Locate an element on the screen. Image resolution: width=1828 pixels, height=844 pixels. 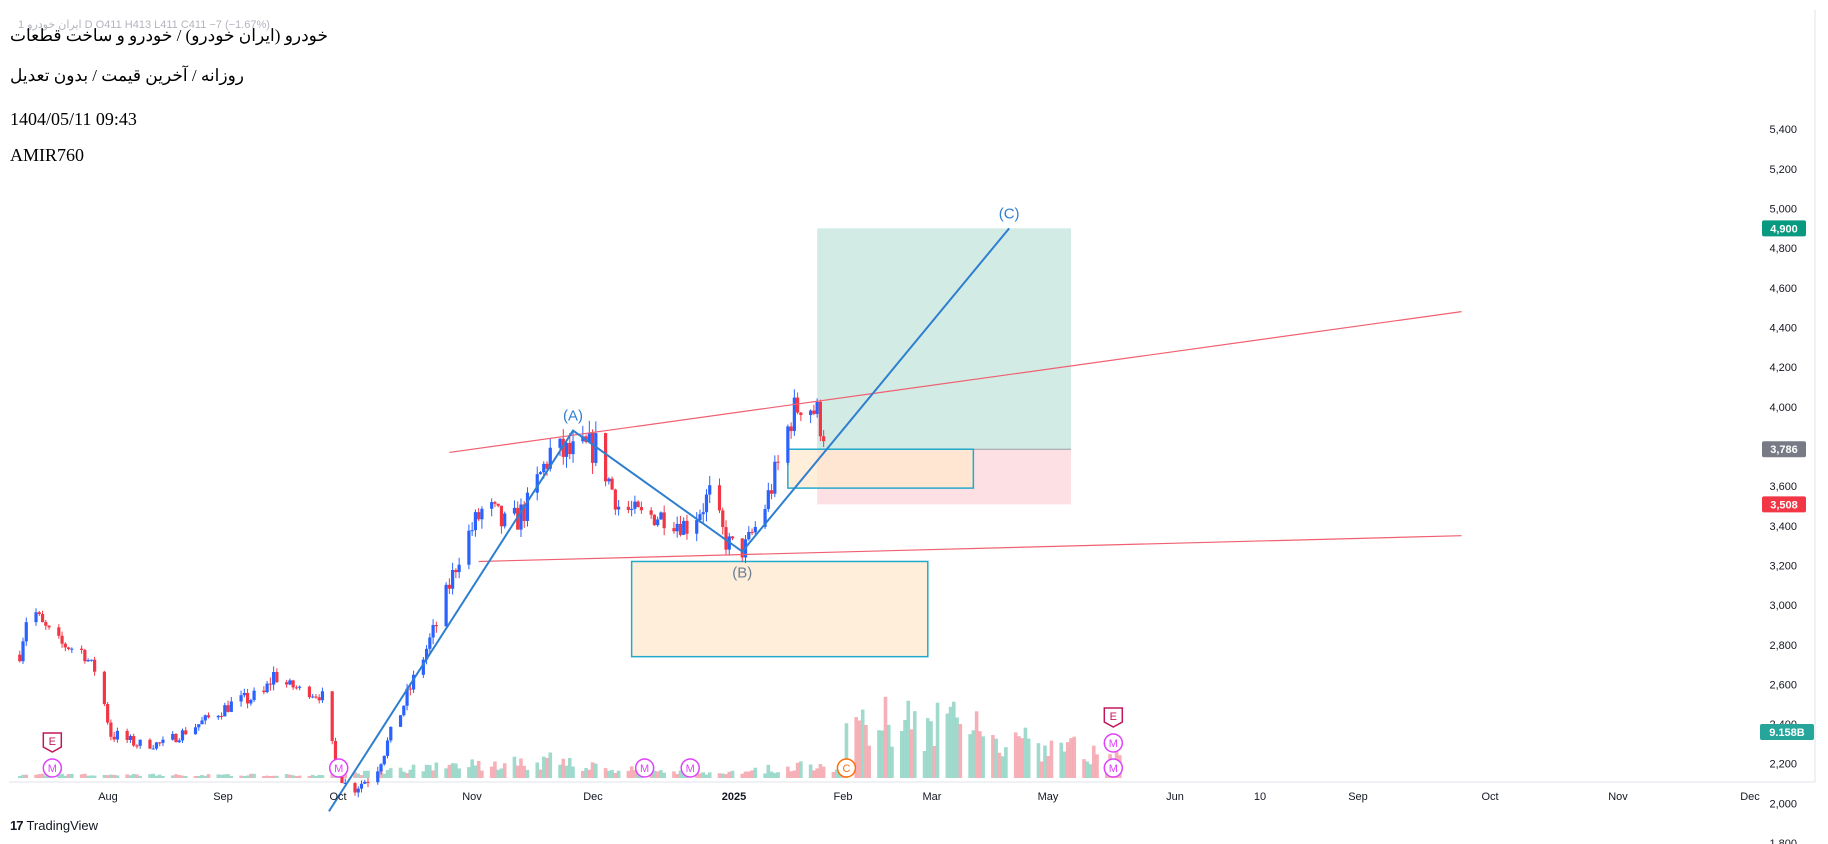
demand-zone is located at coordinates (779, 609).